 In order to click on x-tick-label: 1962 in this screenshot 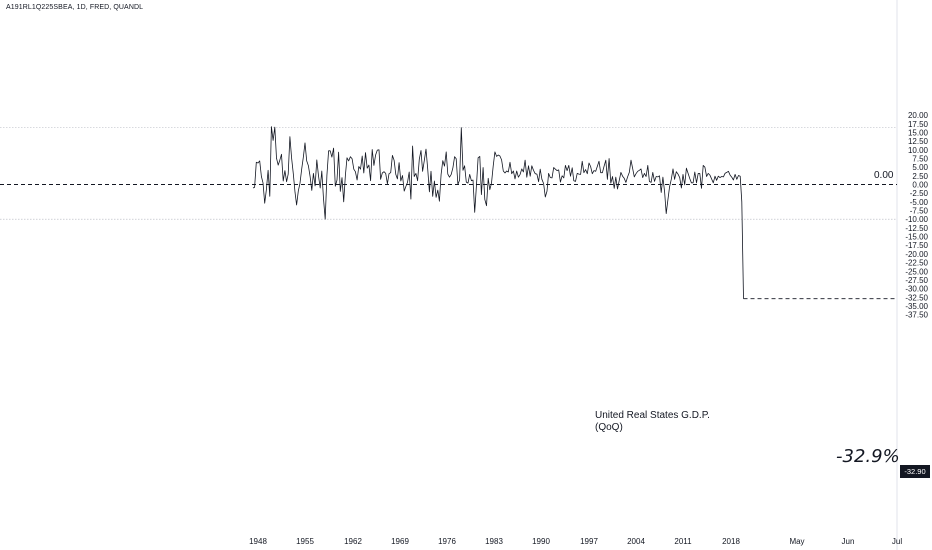, I will do `click(353, 541)`.